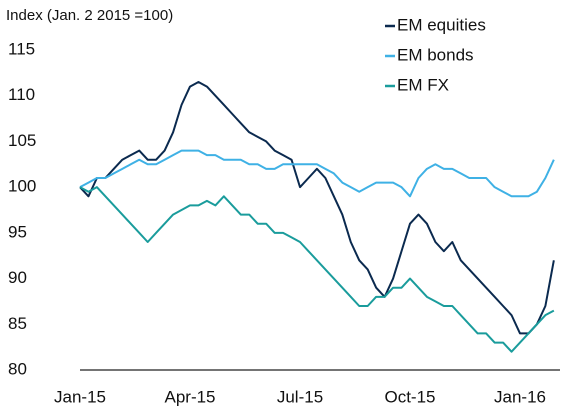 The width and height of the screenshot is (563, 415). What do you see at coordinates (80, 396) in the screenshot?
I see `x-tick-label: Jan-15` at bounding box center [80, 396].